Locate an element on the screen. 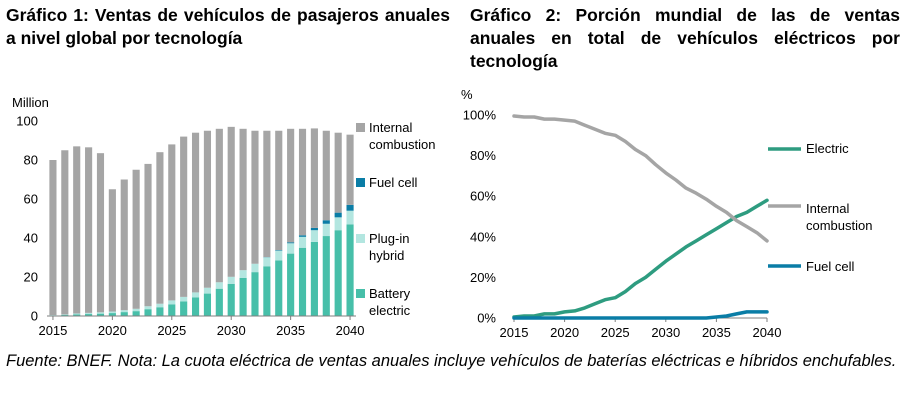  legend-label-ice-line2: combustion is located at coordinates (839, 225).